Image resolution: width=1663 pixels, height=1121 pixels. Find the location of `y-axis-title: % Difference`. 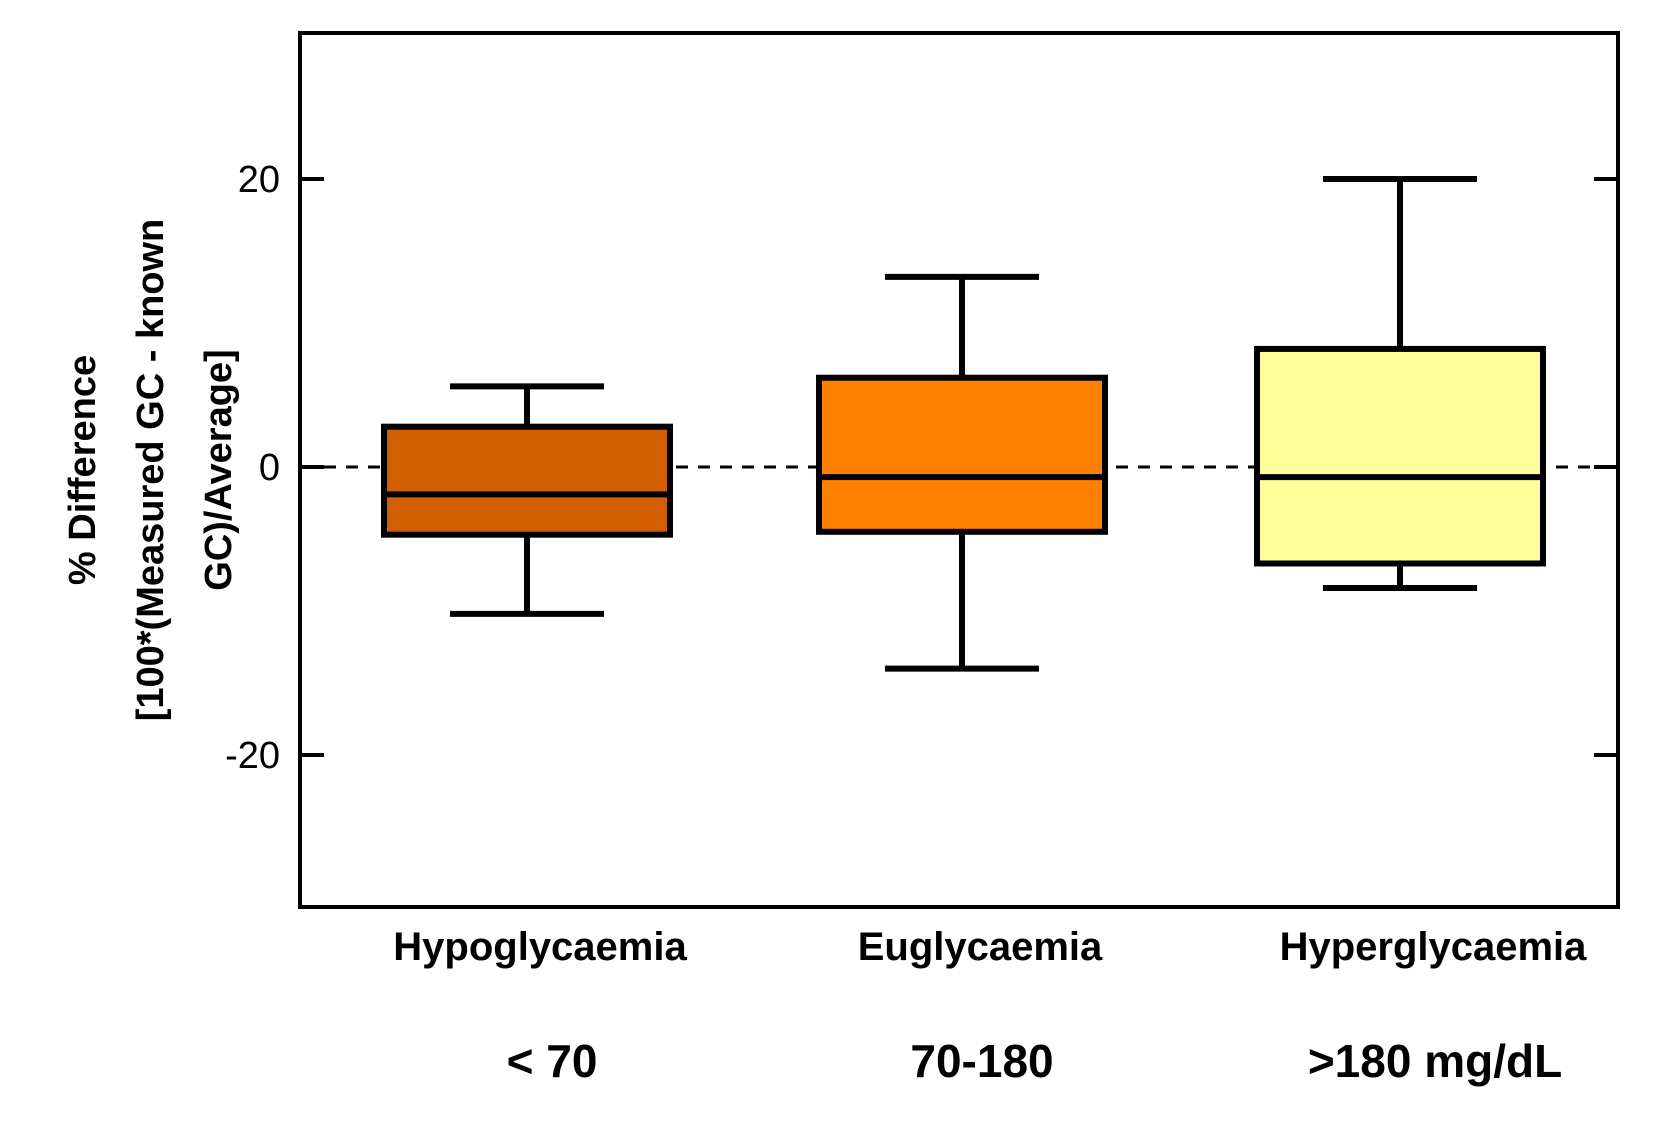

y-axis-title: % Difference is located at coordinates (83, 470).